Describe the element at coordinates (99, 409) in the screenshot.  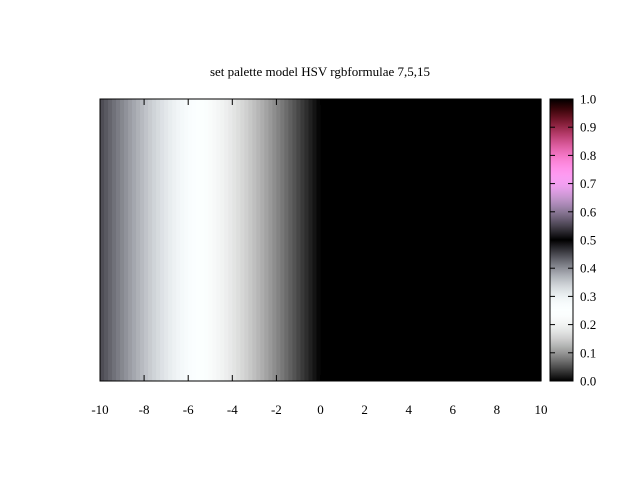
I see `x-tick-label: -10` at that location.